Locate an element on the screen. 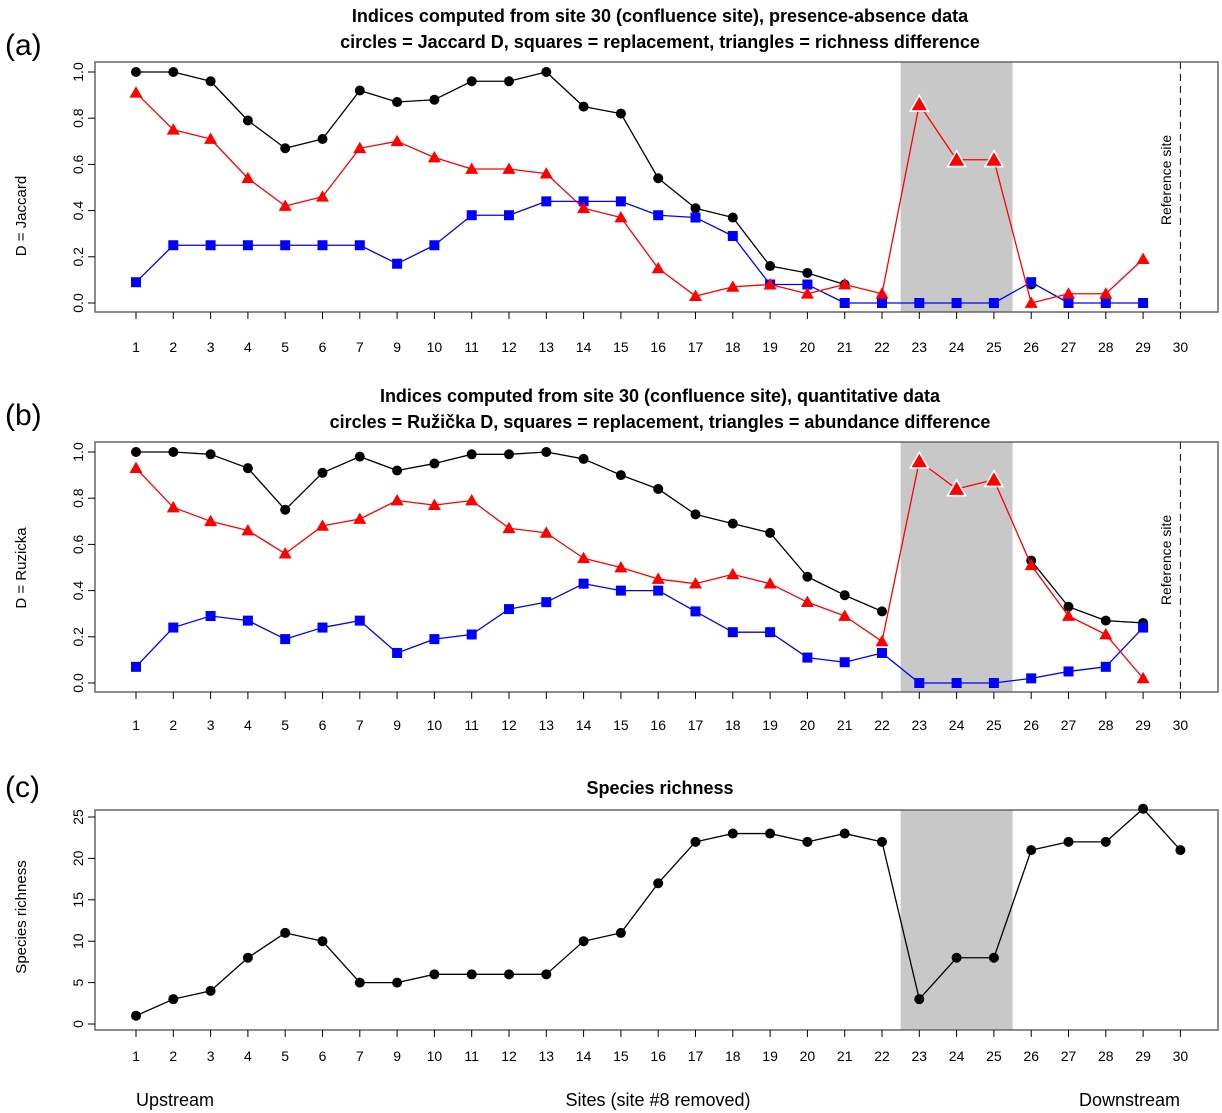  y-tick-label: 0.8 is located at coordinates (78, 118).